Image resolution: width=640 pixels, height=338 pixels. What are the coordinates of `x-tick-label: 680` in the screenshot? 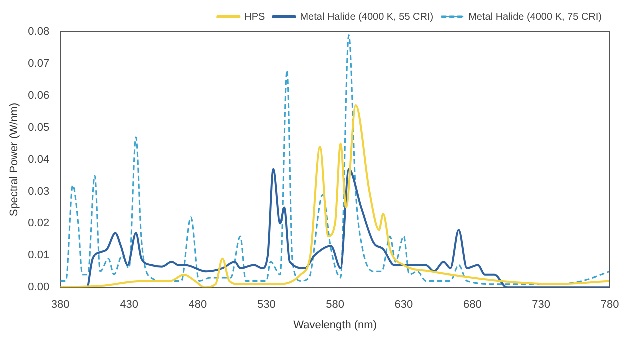 It's located at (472, 305).